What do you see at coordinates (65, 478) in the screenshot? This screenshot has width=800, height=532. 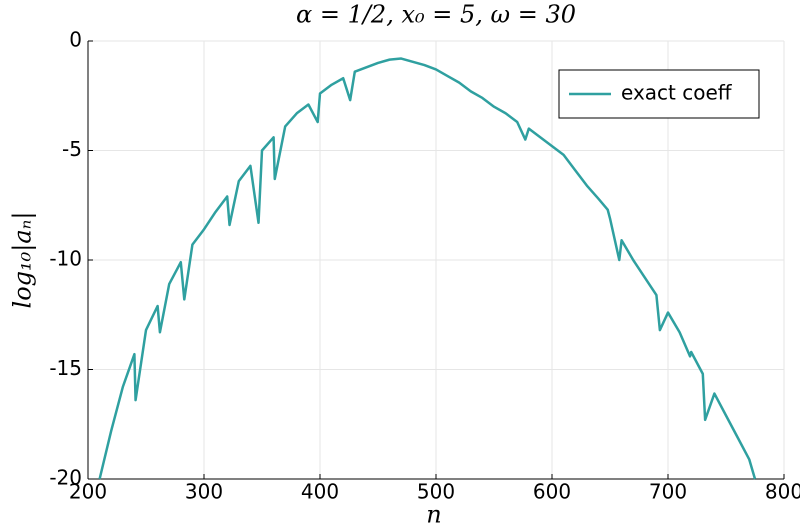 I see `y-tick-label: -20` at bounding box center [65, 478].